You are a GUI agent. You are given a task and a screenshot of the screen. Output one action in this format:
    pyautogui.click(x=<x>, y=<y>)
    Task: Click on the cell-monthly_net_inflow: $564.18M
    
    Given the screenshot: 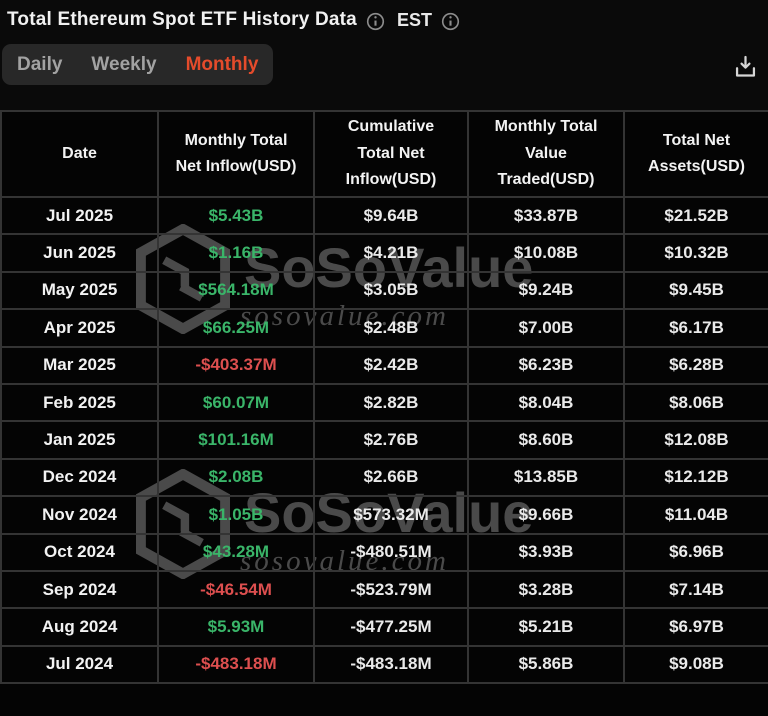 What is the action you would take?
    pyautogui.click(x=236, y=290)
    